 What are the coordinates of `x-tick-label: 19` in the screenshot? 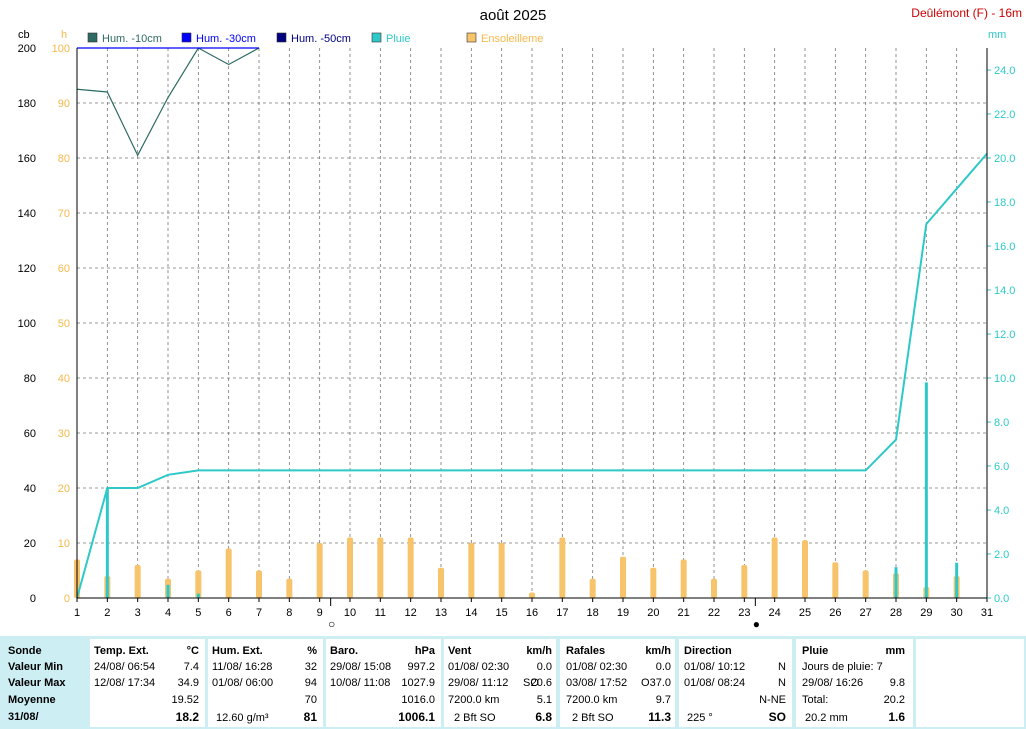 It's located at (623, 613).